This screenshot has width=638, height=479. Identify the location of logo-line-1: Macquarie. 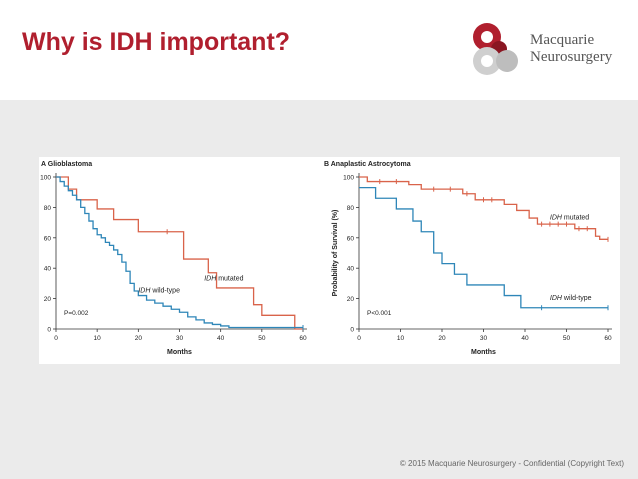
(562, 40).